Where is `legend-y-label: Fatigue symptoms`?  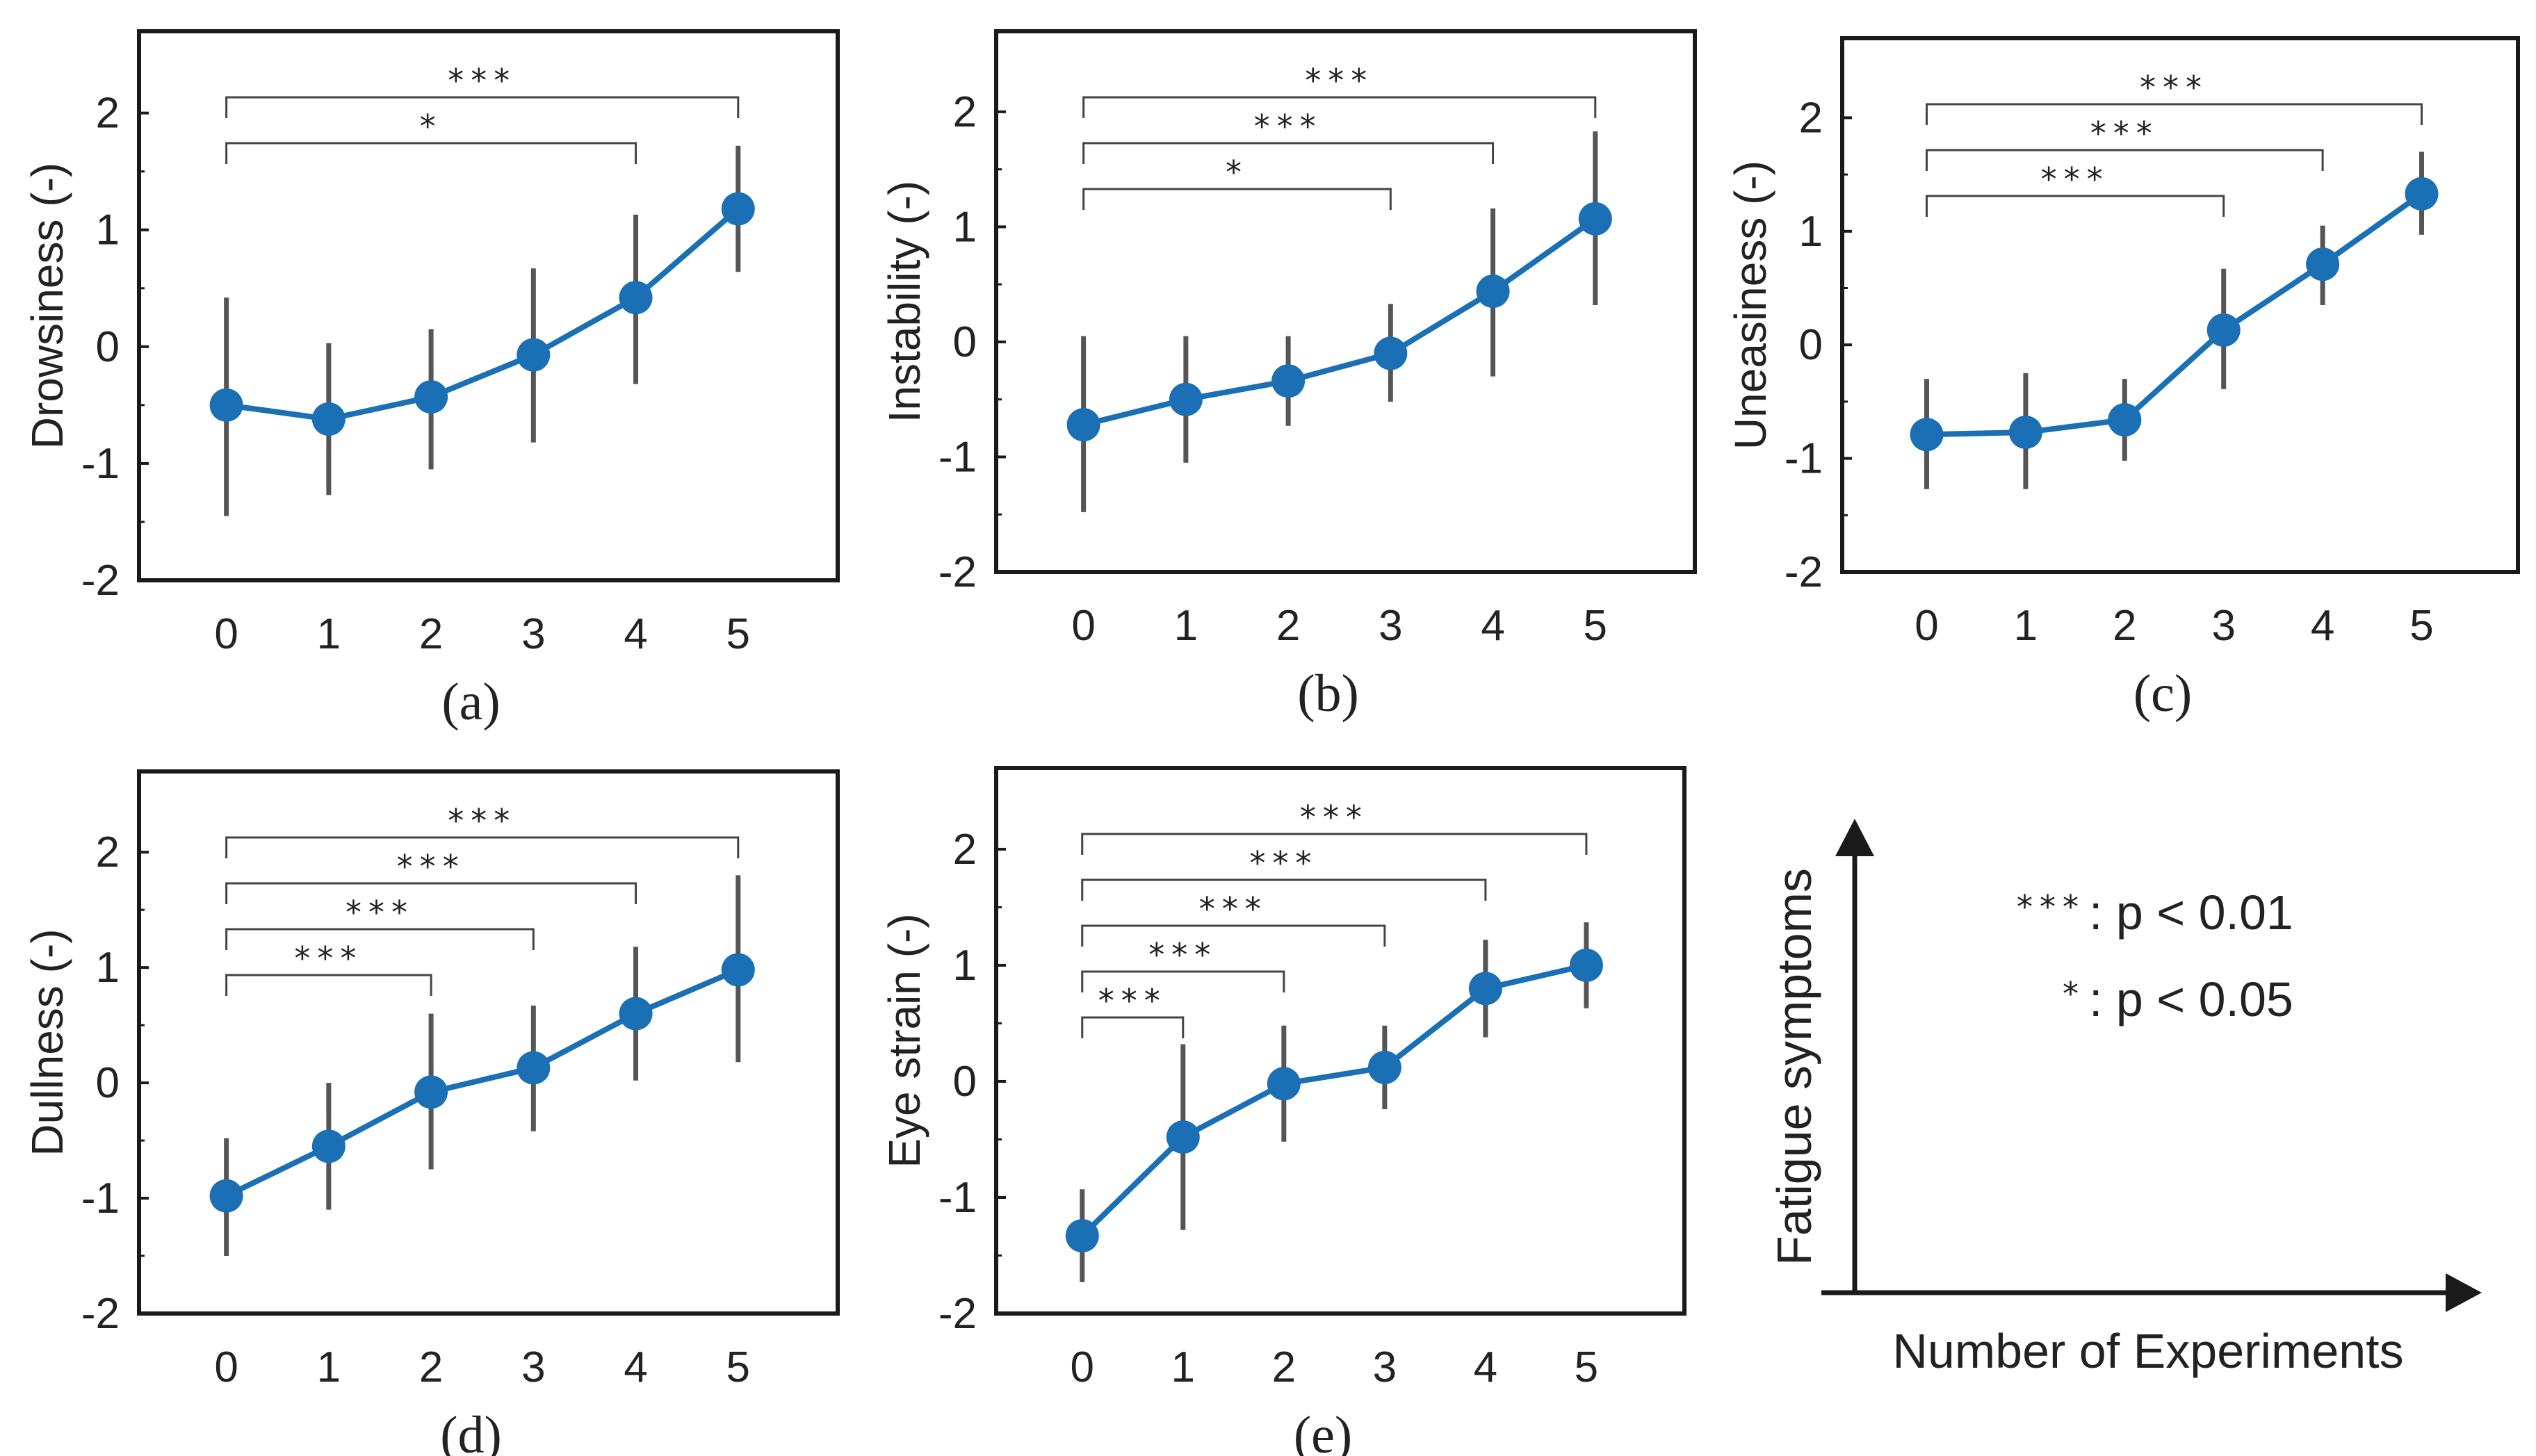 legend-y-label: Fatigue symptoms is located at coordinates (1794, 1067).